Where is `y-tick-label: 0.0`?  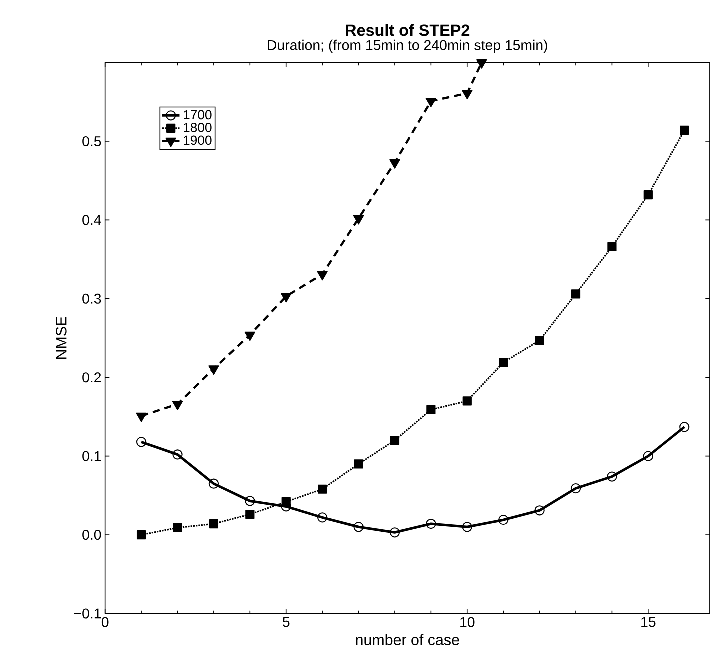 y-tick-label: 0.0 is located at coordinates (92, 535).